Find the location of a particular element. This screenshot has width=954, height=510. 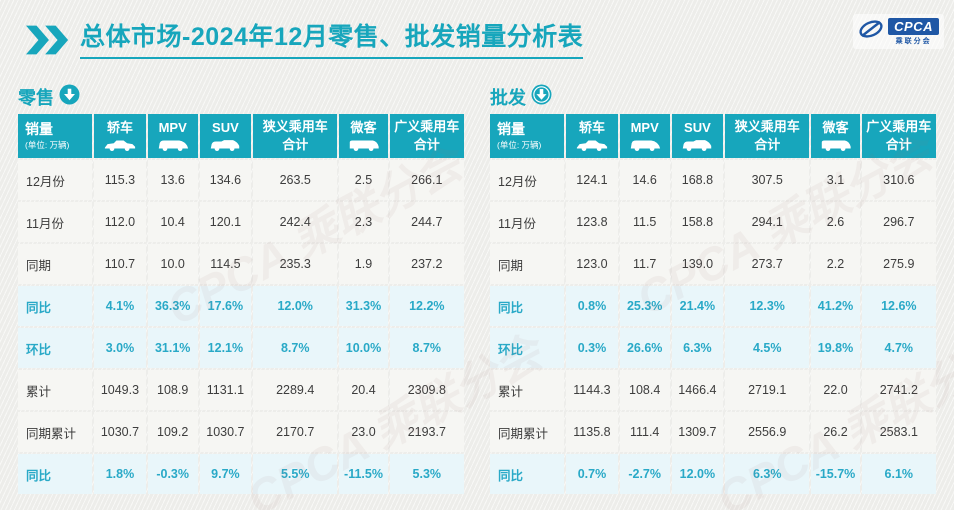

table-cell: 2309.8 is located at coordinates (426, 390).